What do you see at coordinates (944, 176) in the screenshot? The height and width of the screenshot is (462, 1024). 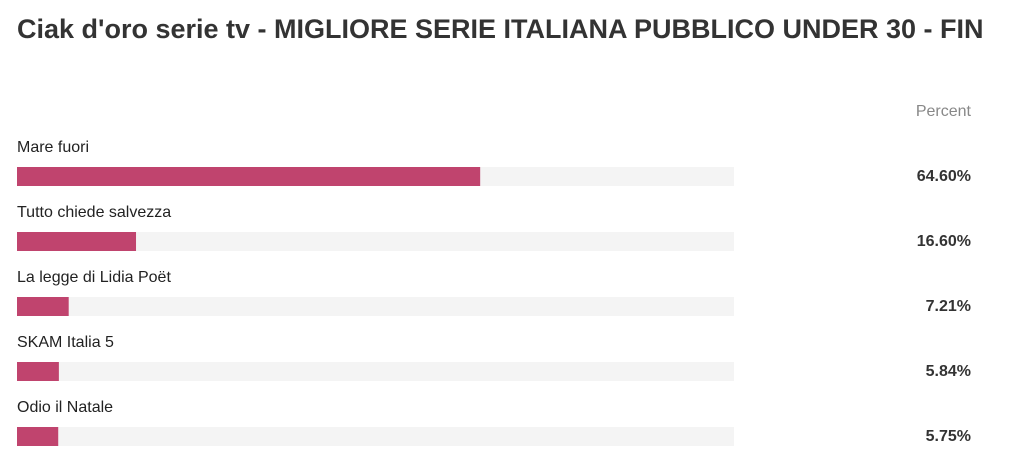 I see `value-label: 64.60%` at bounding box center [944, 176].